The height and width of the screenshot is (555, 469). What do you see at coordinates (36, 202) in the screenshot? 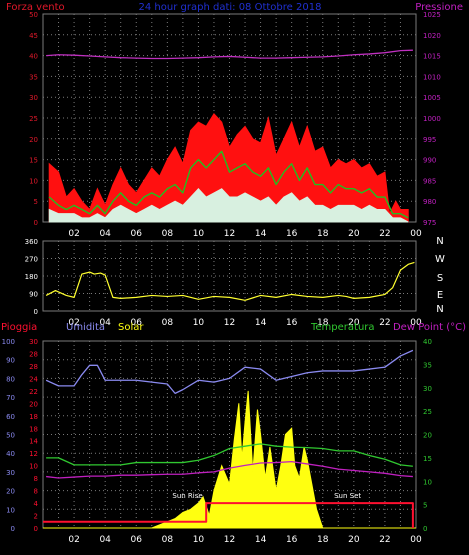
I see `wind-tick-label: 5` at bounding box center [36, 202].